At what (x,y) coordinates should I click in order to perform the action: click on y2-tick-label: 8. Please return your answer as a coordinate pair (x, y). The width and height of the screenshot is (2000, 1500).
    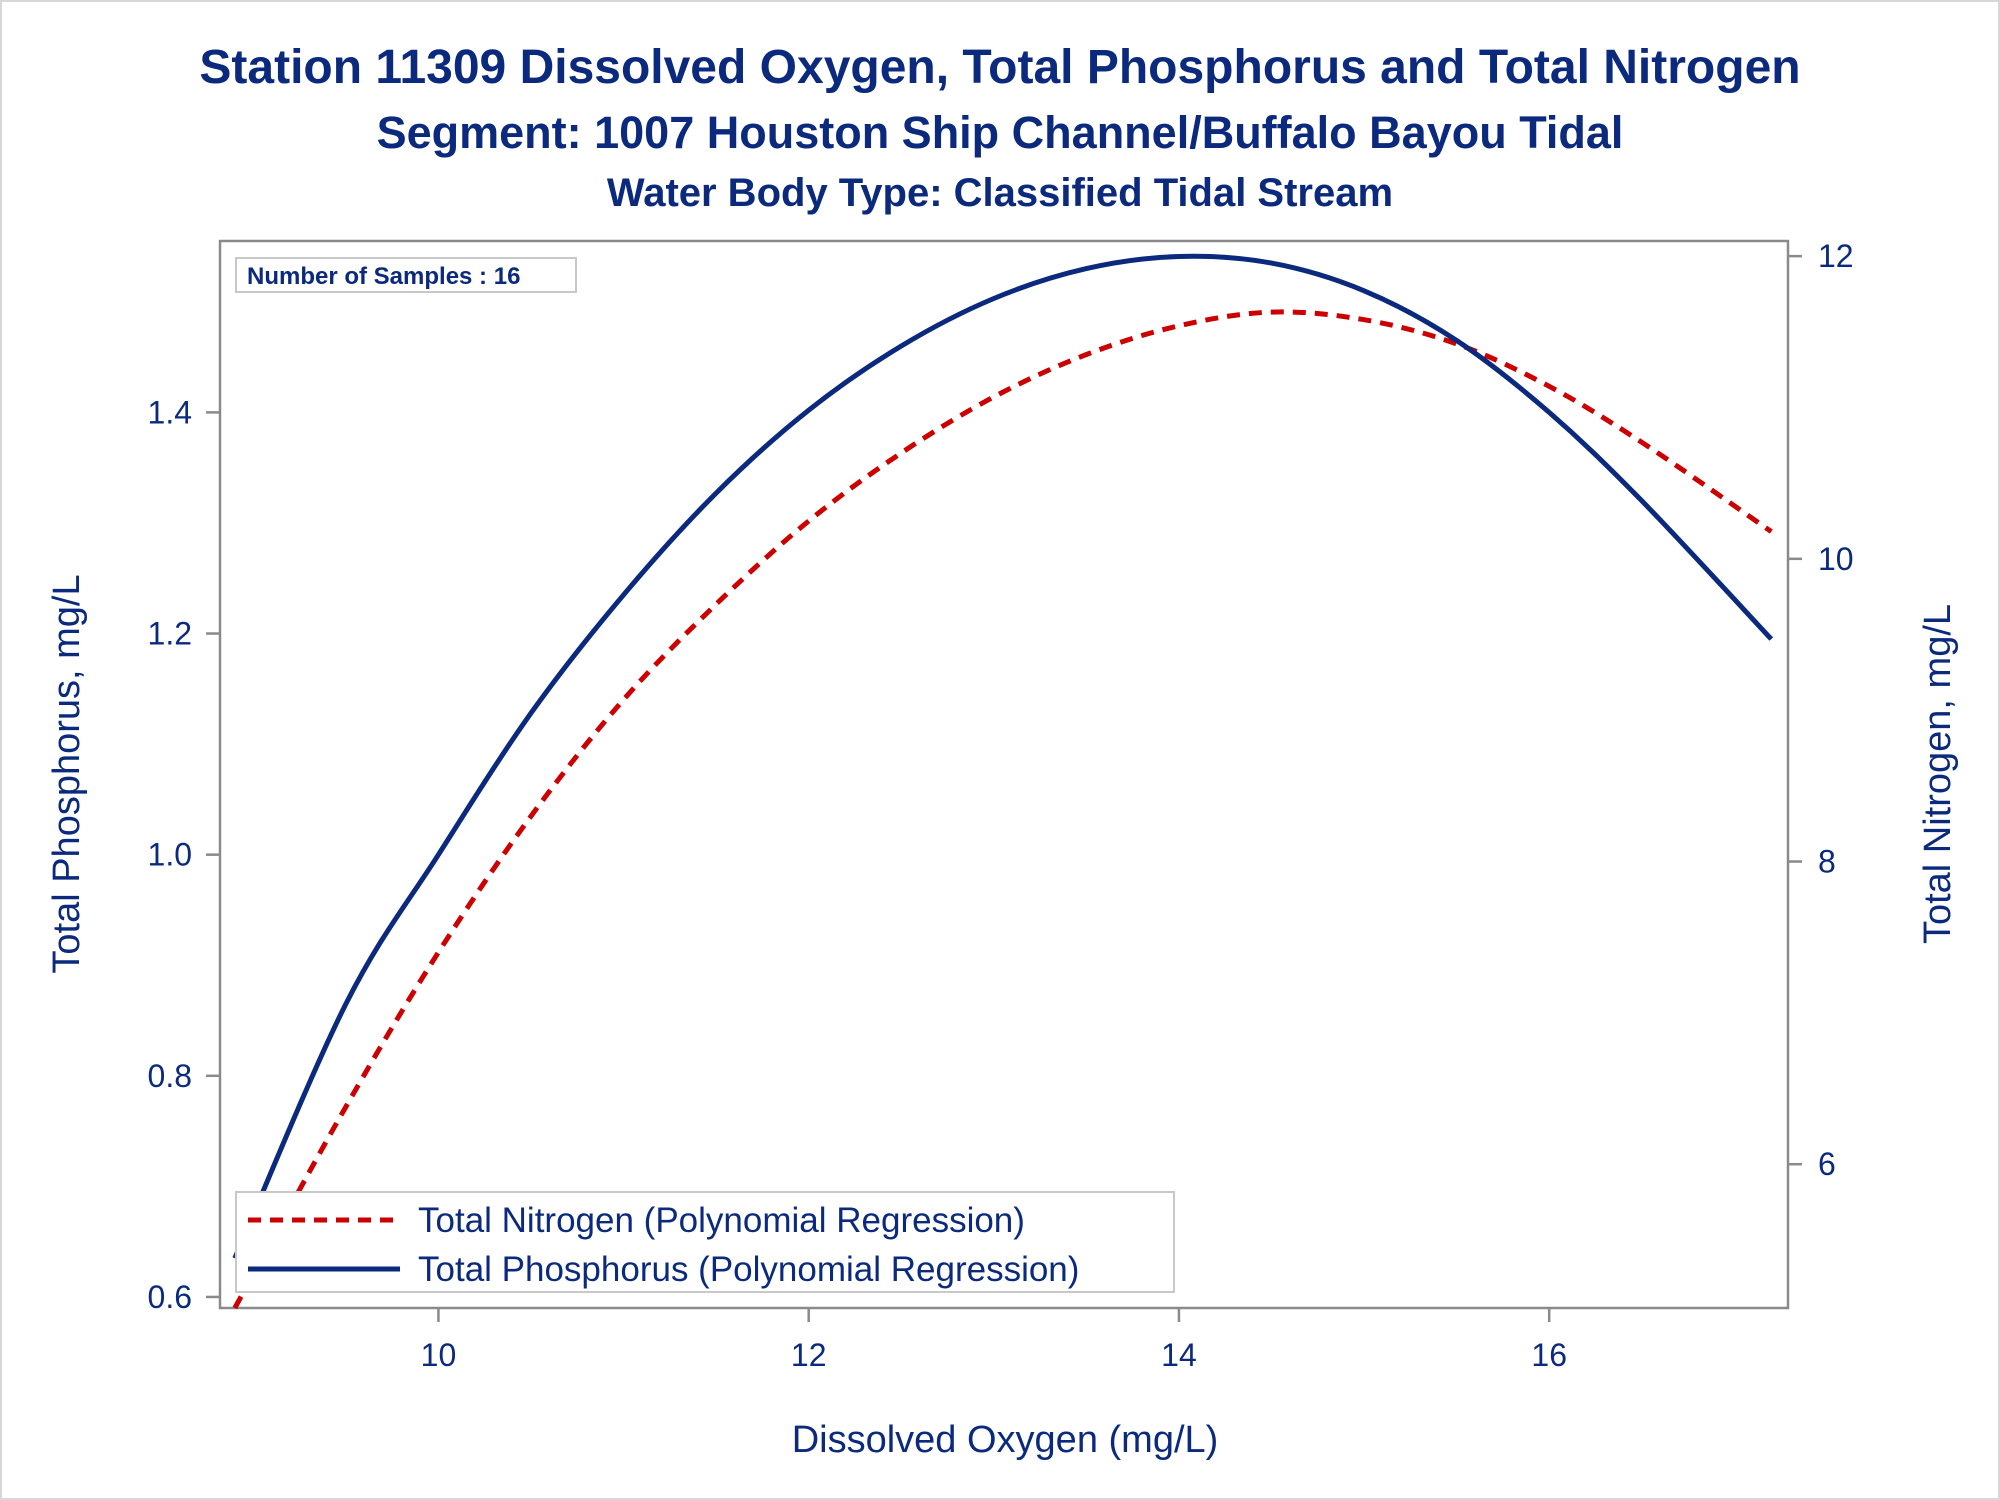
    Looking at the image, I should click on (1827, 862).